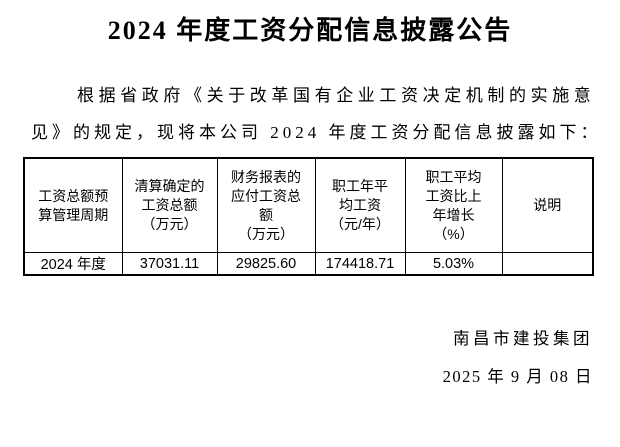 The image size is (620, 447). Describe the element at coordinates (523, 338) in the screenshot. I see `signature-company: 南昌市建投集团` at that location.